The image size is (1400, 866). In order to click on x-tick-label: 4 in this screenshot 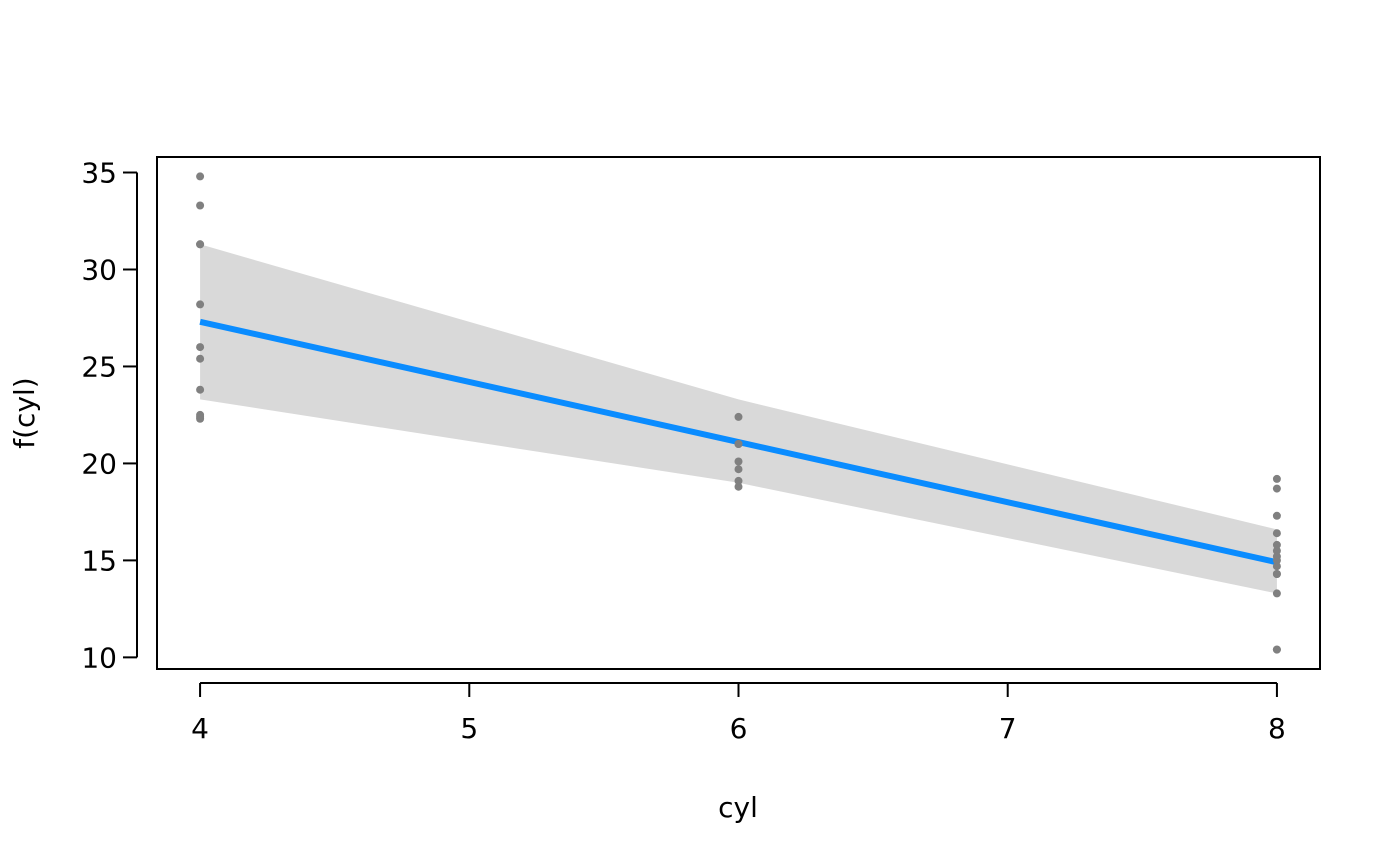, I will do `click(200, 728)`.